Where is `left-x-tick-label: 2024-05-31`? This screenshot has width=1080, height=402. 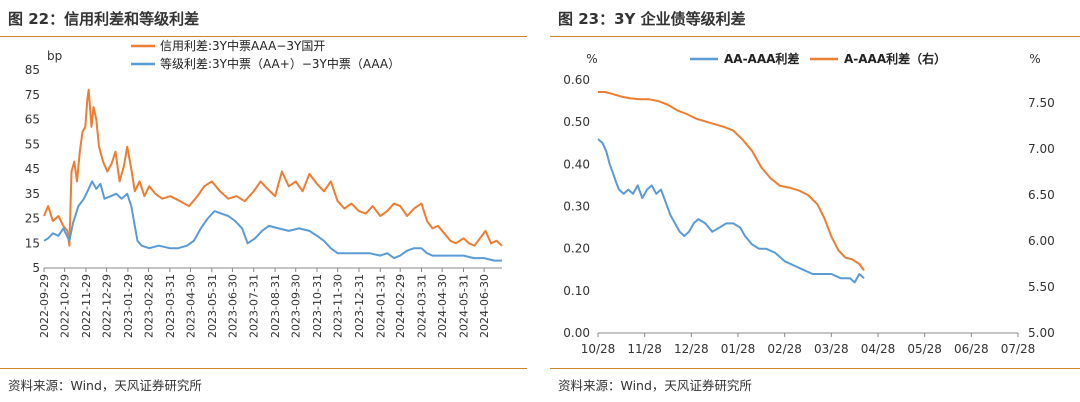 left-x-tick-label: 2024-05-31 is located at coordinates (463, 306).